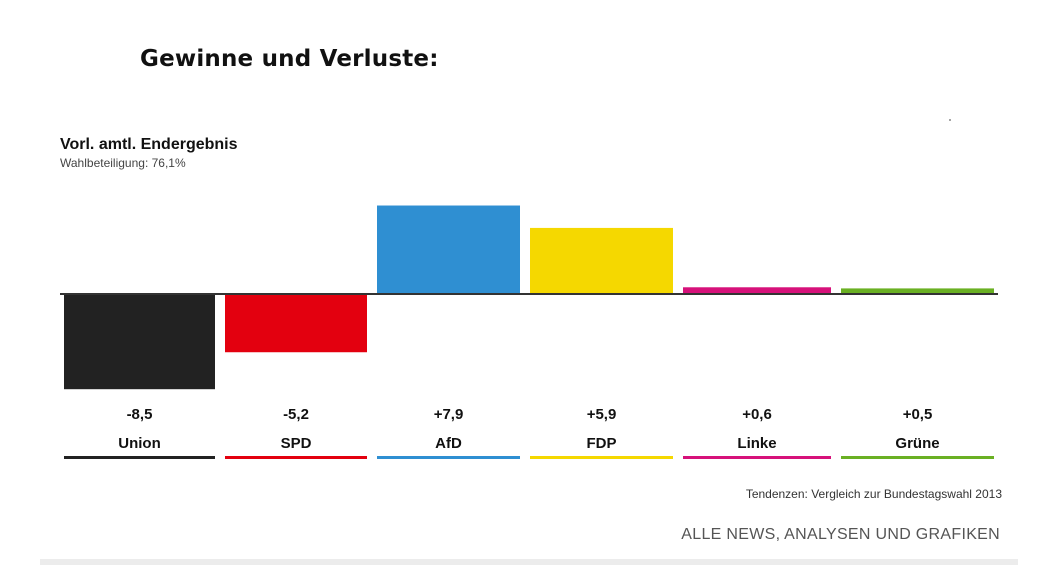 The height and width of the screenshot is (565, 1046). What do you see at coordinates (123, 163) in the screenshot?
I see `chart-subtitle: Wahlbeteiligung: 76,1%` at bounding box center [123, 163].